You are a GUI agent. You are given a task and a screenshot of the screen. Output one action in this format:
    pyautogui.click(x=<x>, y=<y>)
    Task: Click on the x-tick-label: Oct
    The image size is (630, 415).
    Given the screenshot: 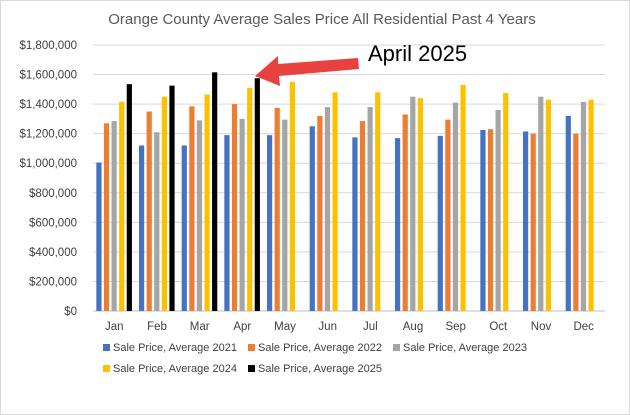 What is the action you would take?
    pyautogui.click(x=498, y=327)
    